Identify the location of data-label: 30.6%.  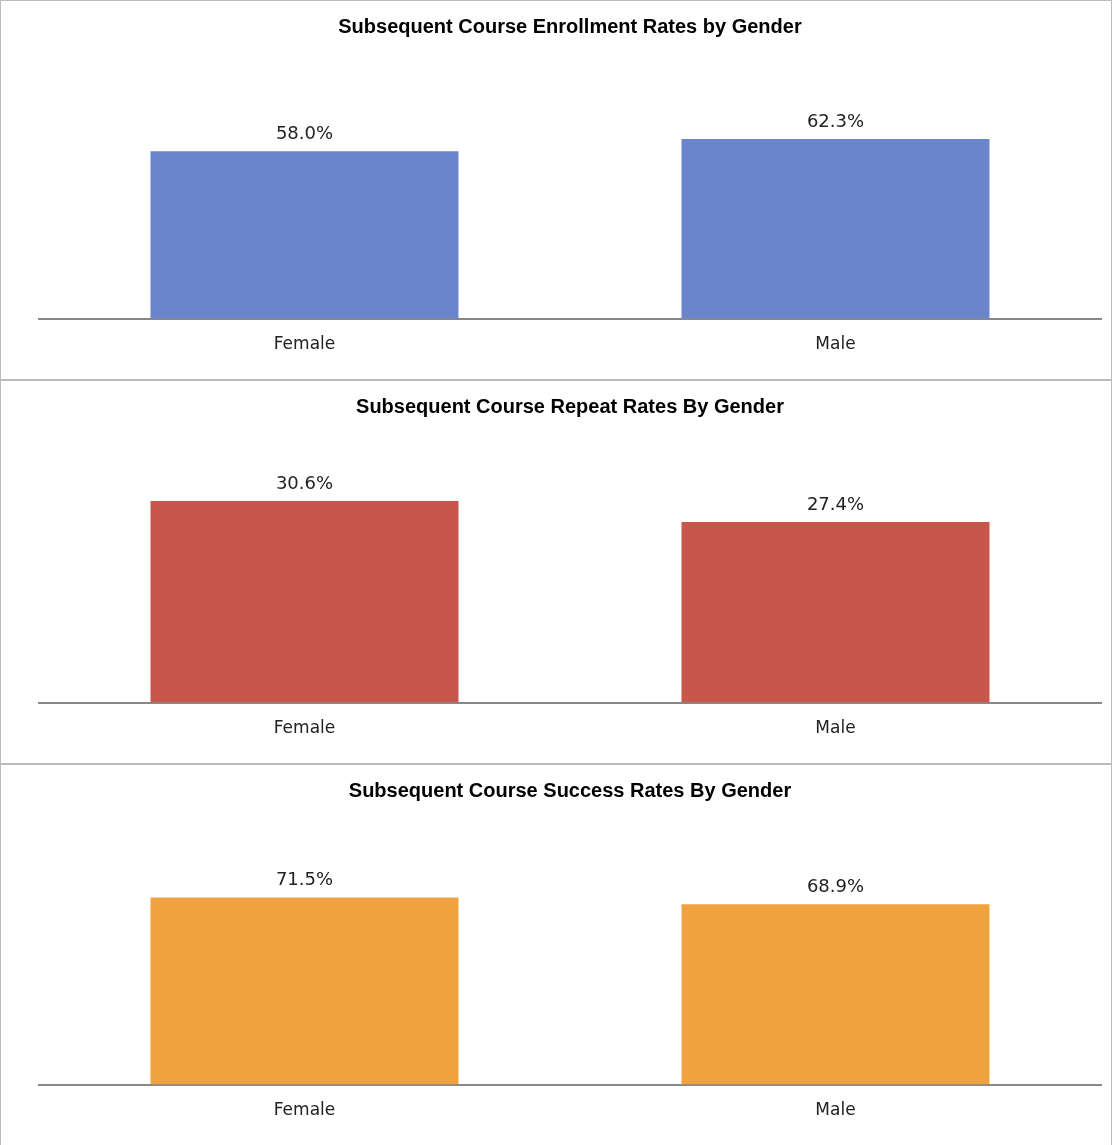
(304, 482).